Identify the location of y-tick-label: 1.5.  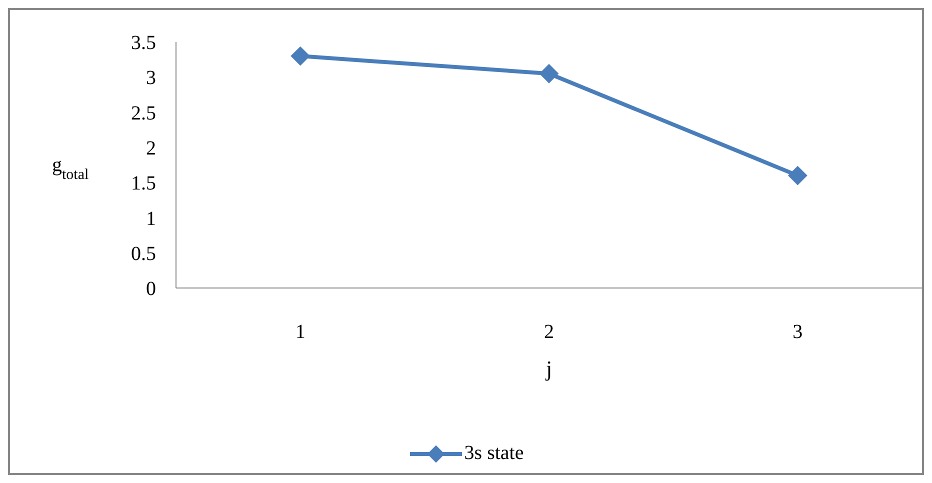
(143, 183).